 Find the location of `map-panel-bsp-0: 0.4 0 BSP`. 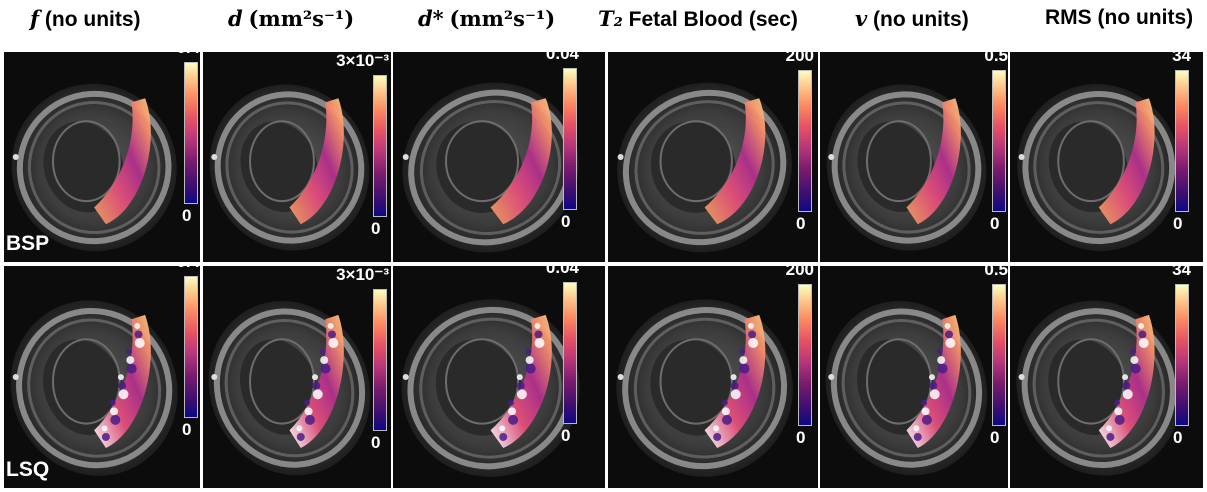

map-panel-bsp-0: 0.4 0 BSP is located at coordinates (102, 157).